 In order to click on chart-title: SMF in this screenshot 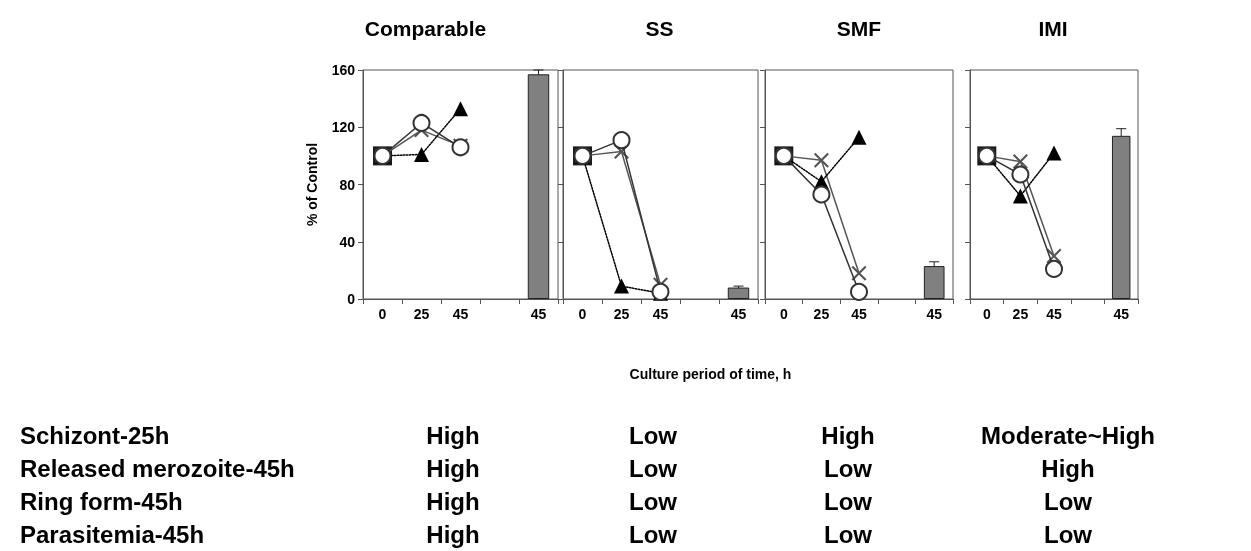, I will do `click(859, 28)`.